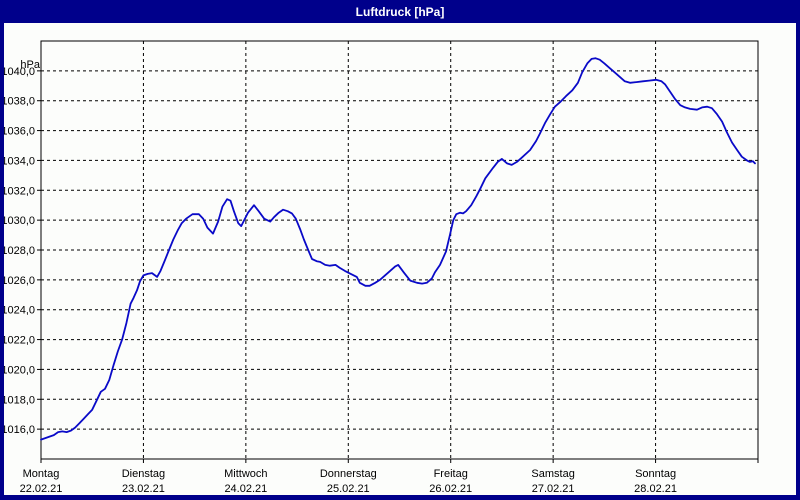 Image resolution: width=800 pixels, height=500 pixels. Describe the element at coordinates (19, 281) in the screenshot. I see `y-tick-label: 1026,0` at that location.